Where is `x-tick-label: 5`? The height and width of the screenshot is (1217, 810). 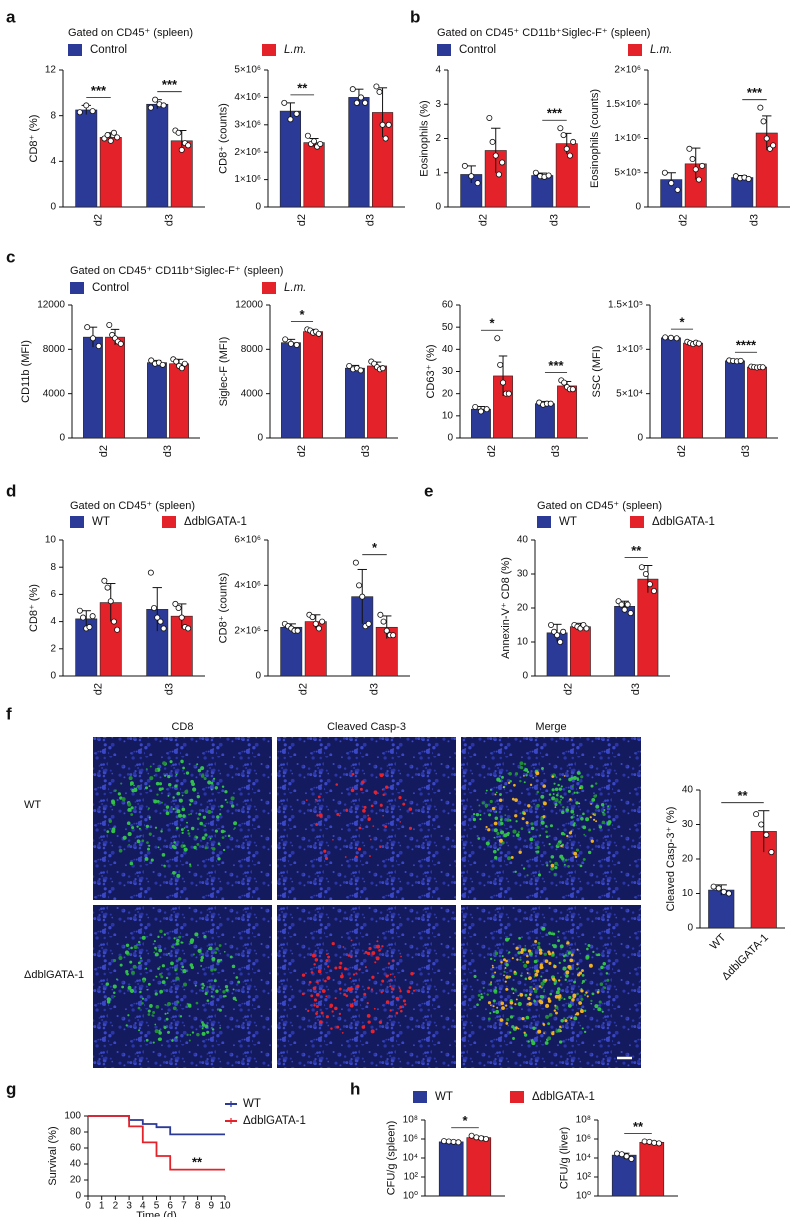
x-tick-label: 5 is located at coordinates (157, 1206).